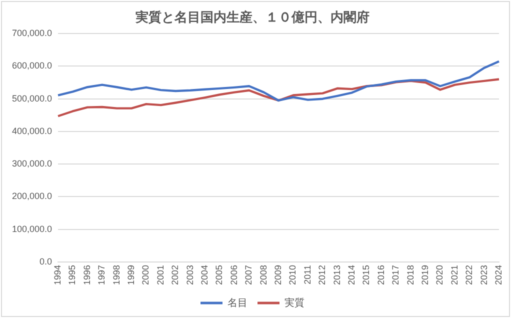  I want to click on y-tick-label: 500,000.0, so click(32, 98).